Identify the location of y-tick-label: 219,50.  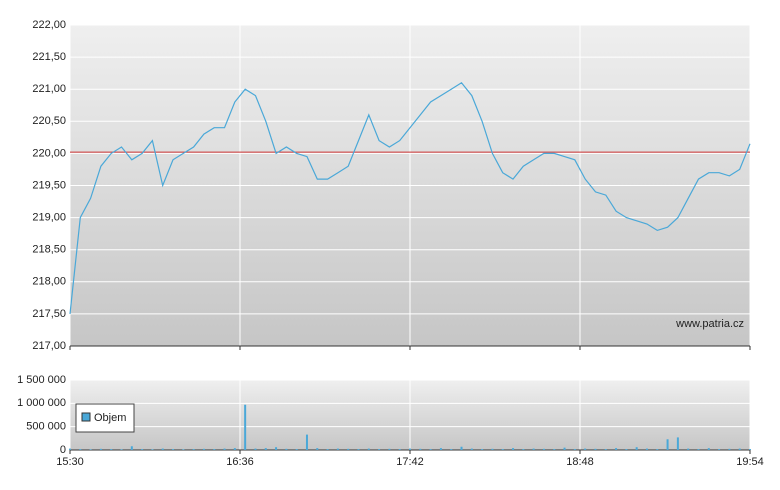
(49, 185).